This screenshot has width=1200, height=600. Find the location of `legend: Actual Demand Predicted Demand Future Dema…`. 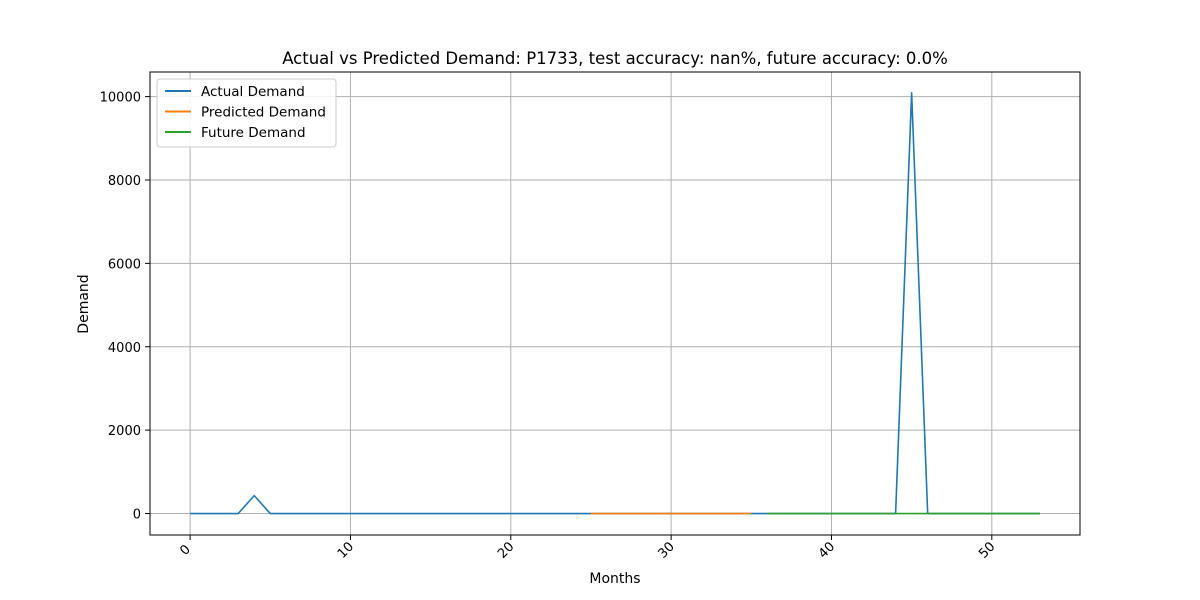

legend: Actual Demand Predicted Demand Future Dema… is located at coordinates (246, 113).